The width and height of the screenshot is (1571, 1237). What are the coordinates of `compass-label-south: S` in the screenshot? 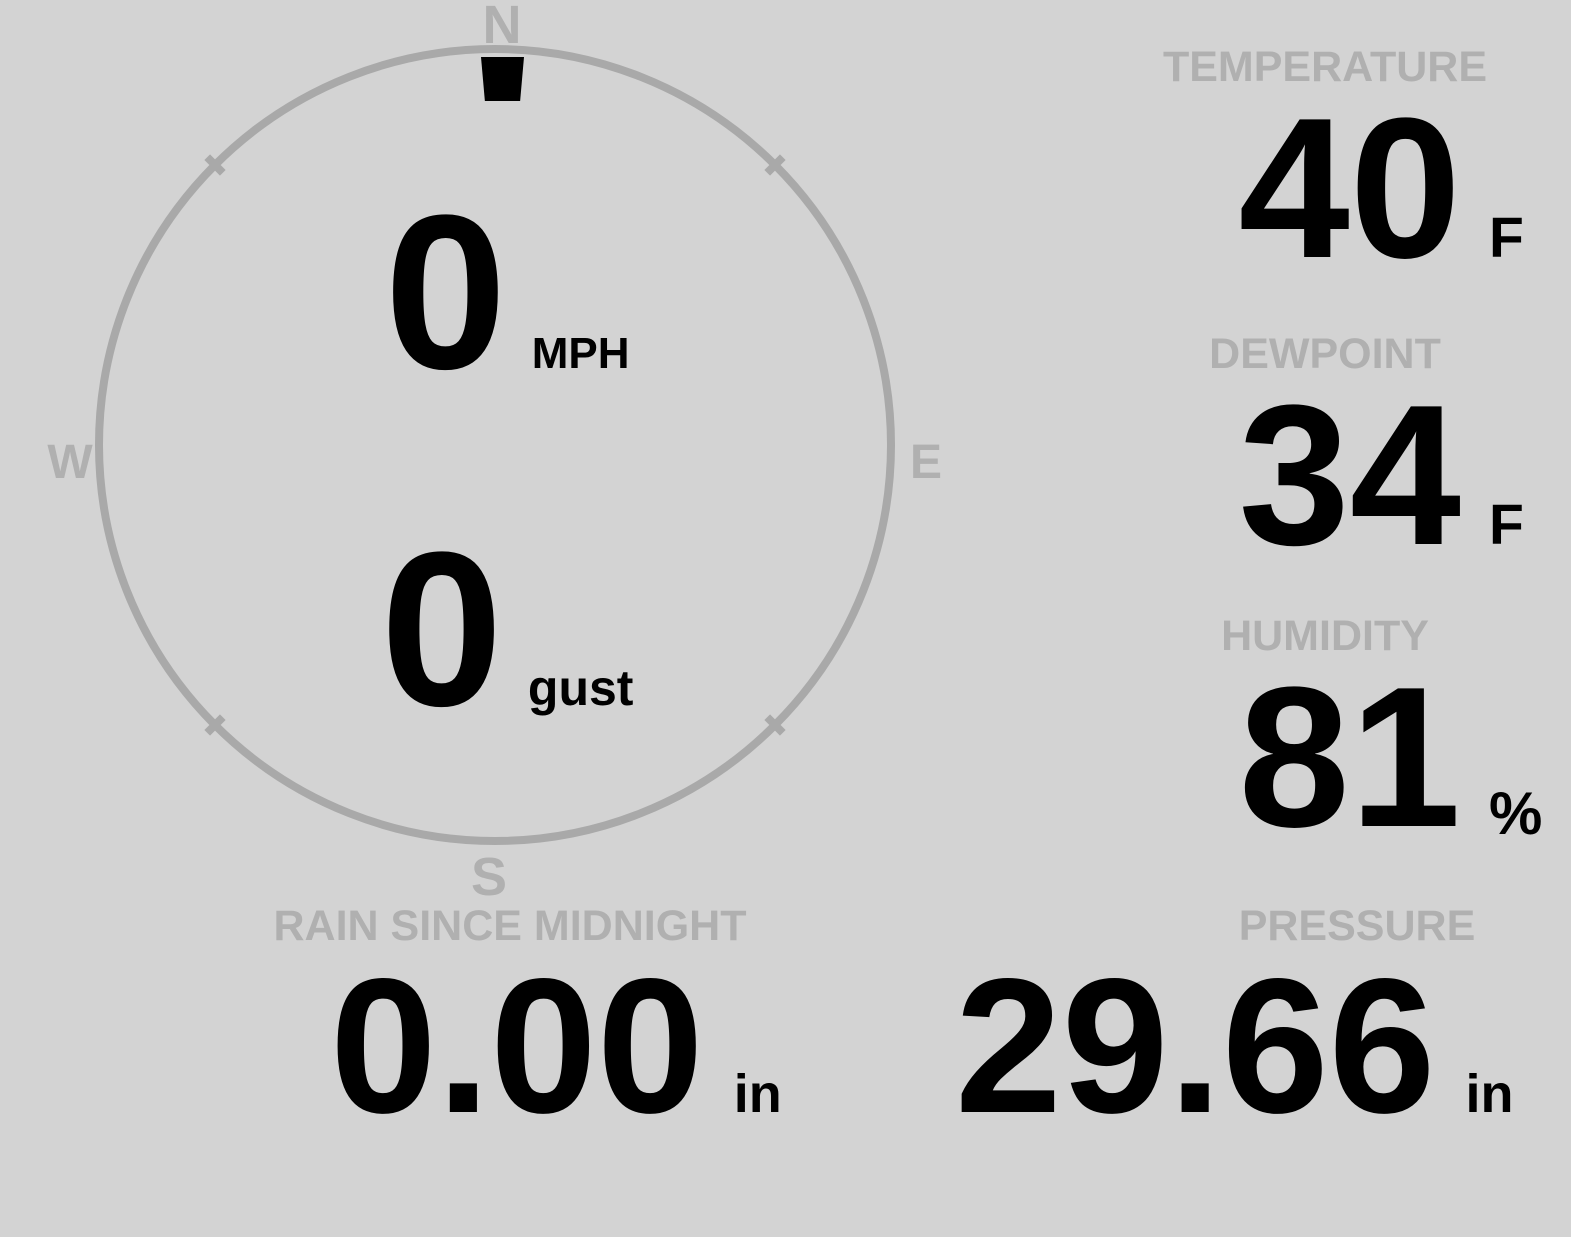 It's located at (489, 877).